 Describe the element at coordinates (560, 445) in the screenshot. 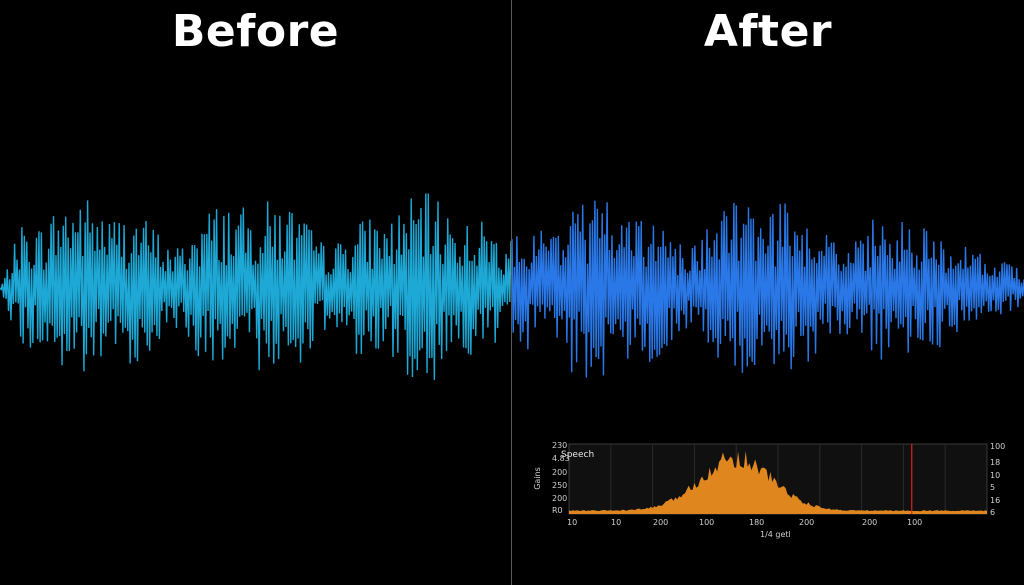

I see `left-tick-label: 230` at that location.